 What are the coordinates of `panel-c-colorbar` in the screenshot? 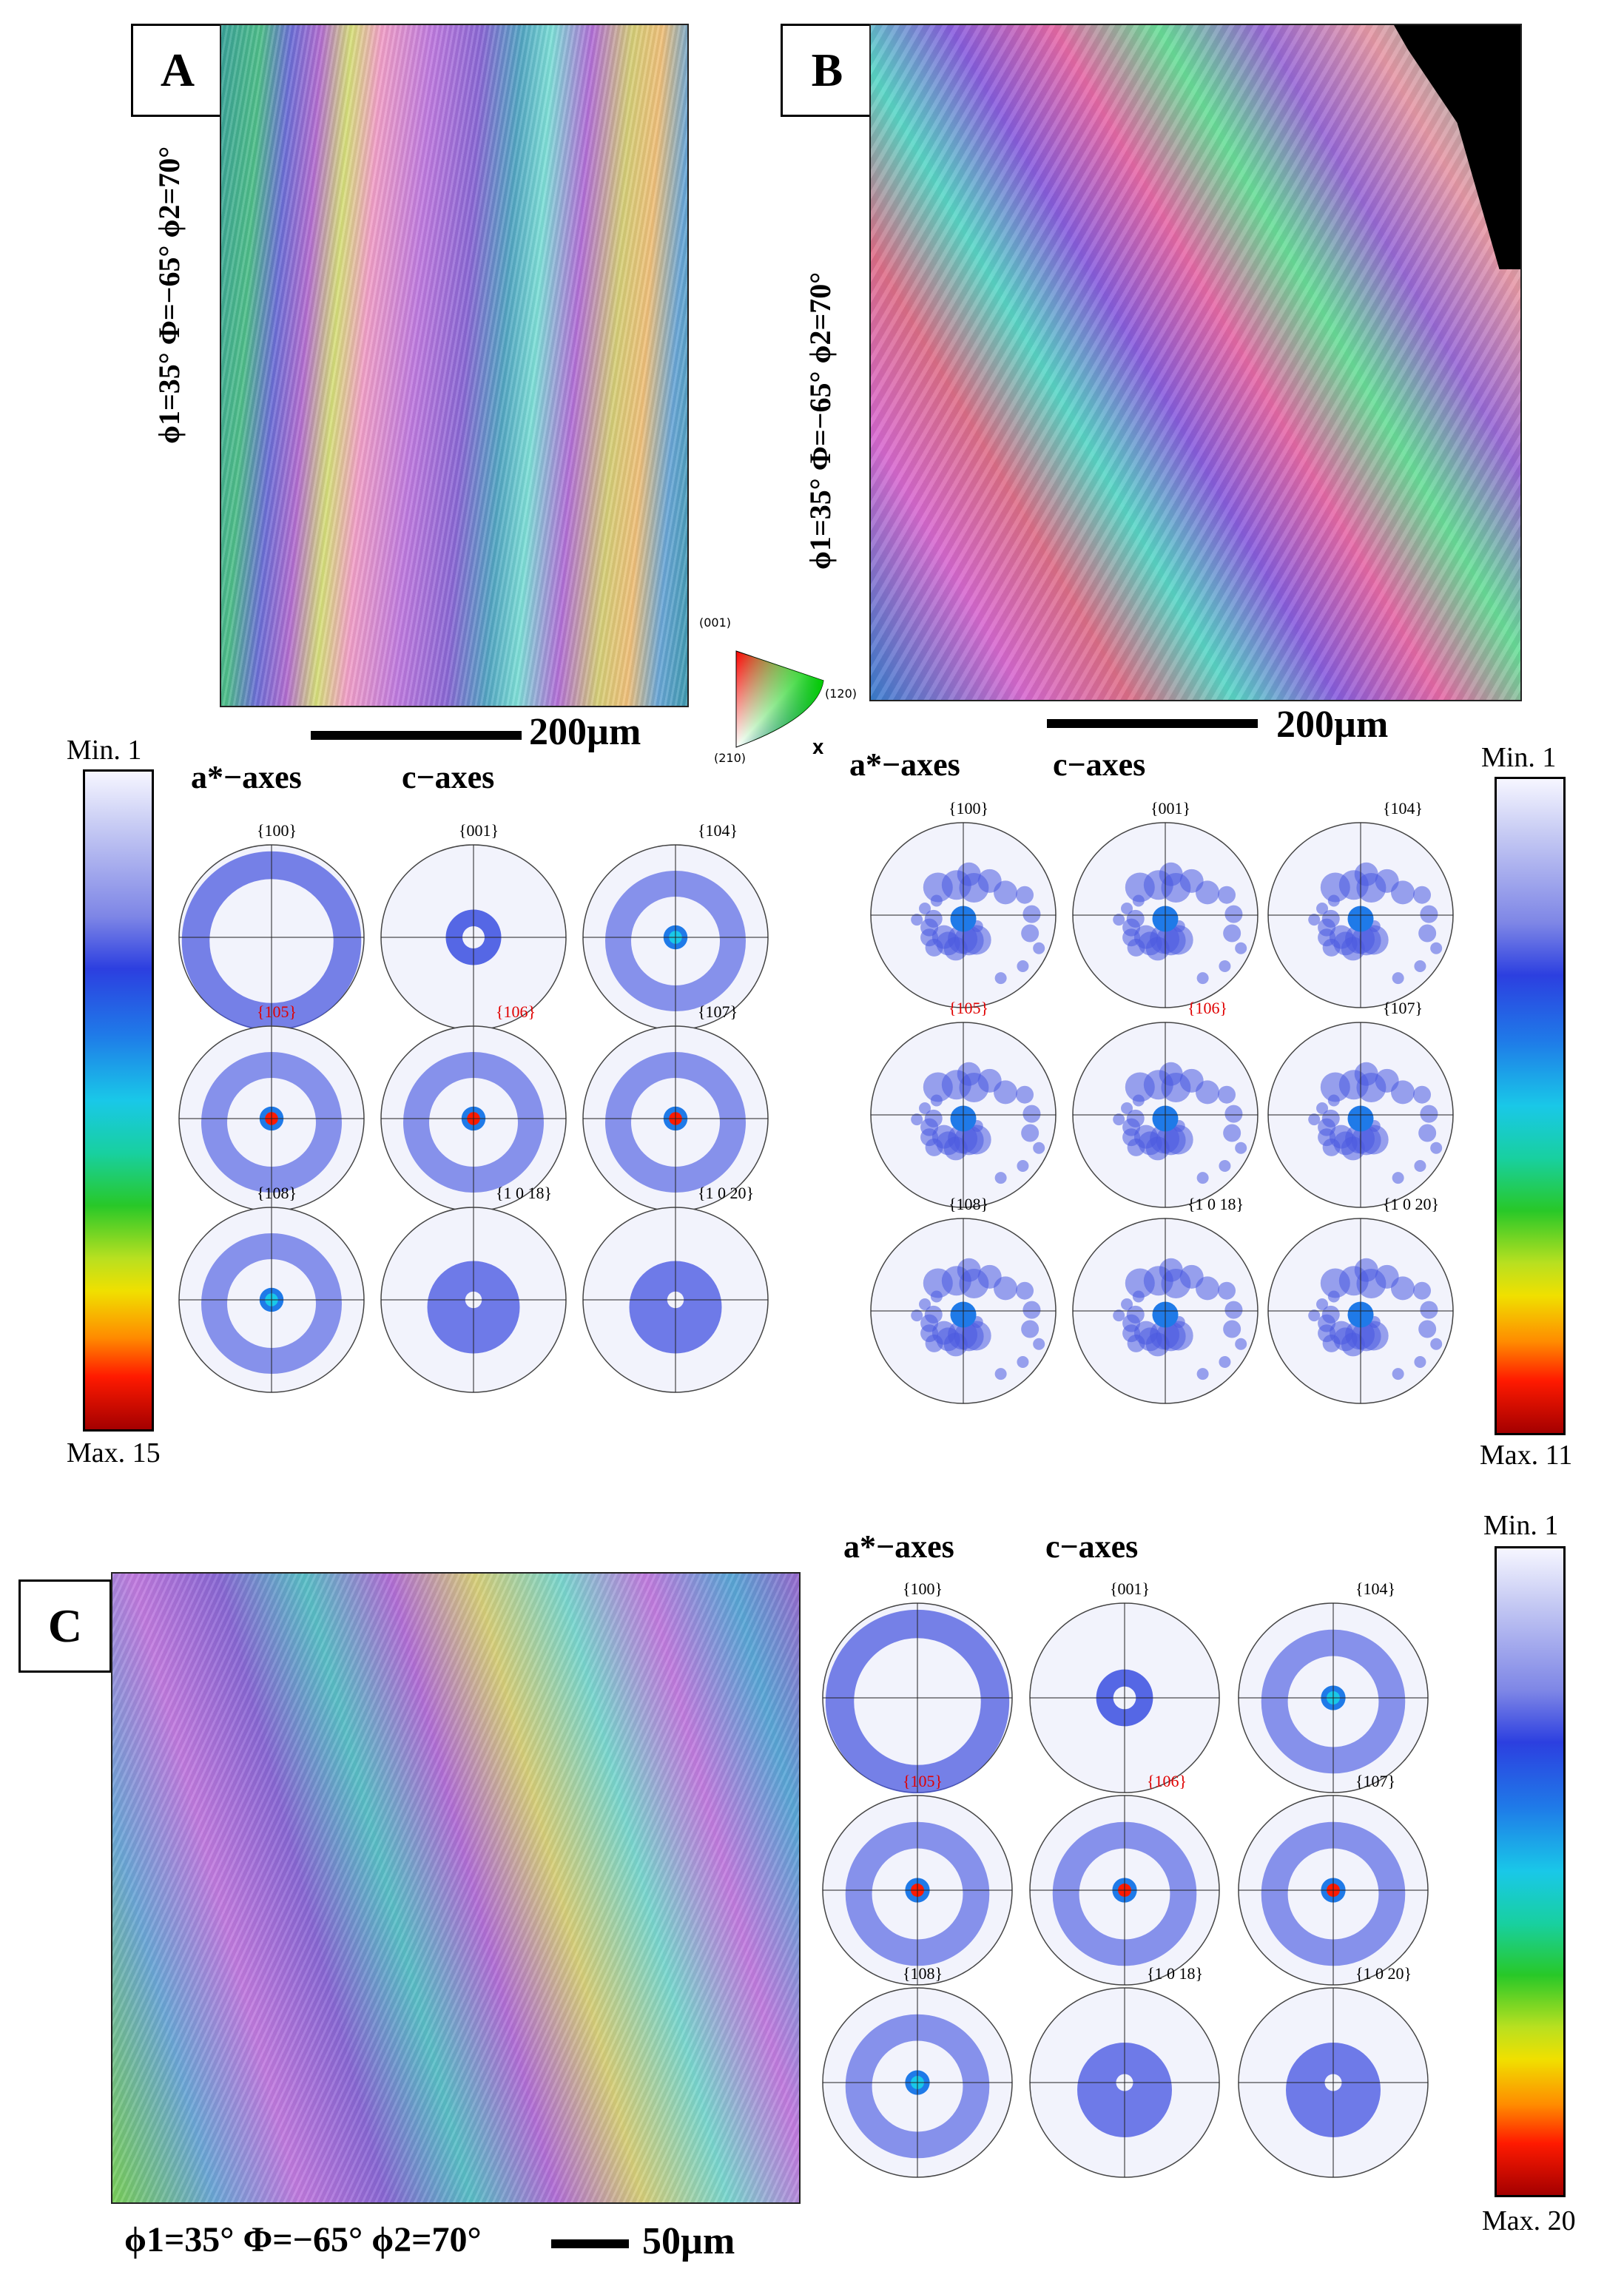 It's located at (1530, 1871).